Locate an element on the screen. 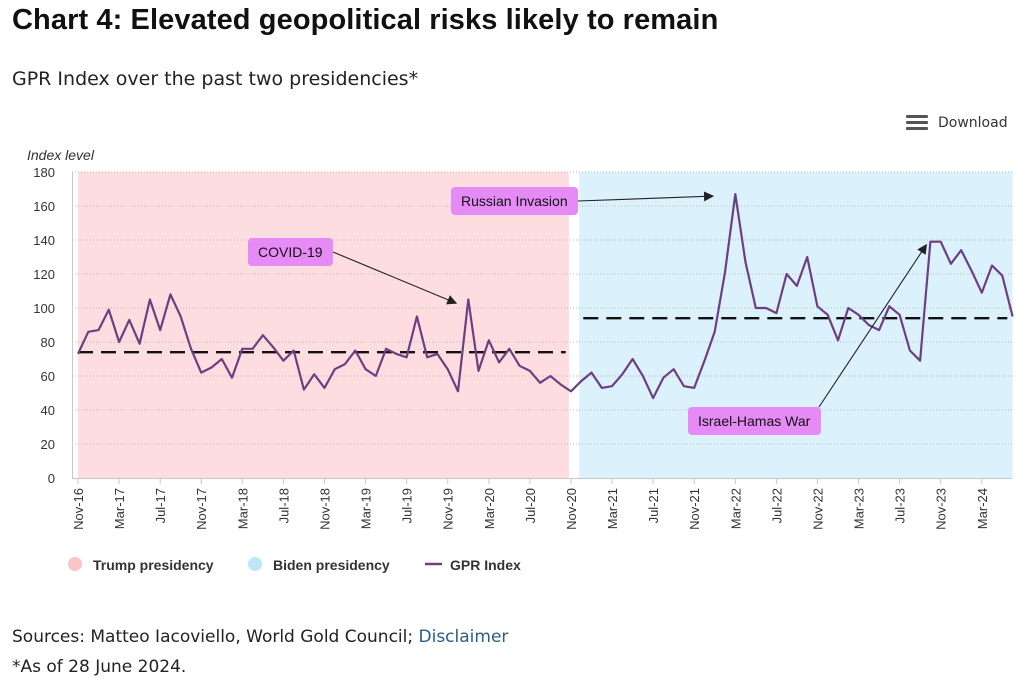  y-tick-label: 100 is located at coordinates (44, 308).